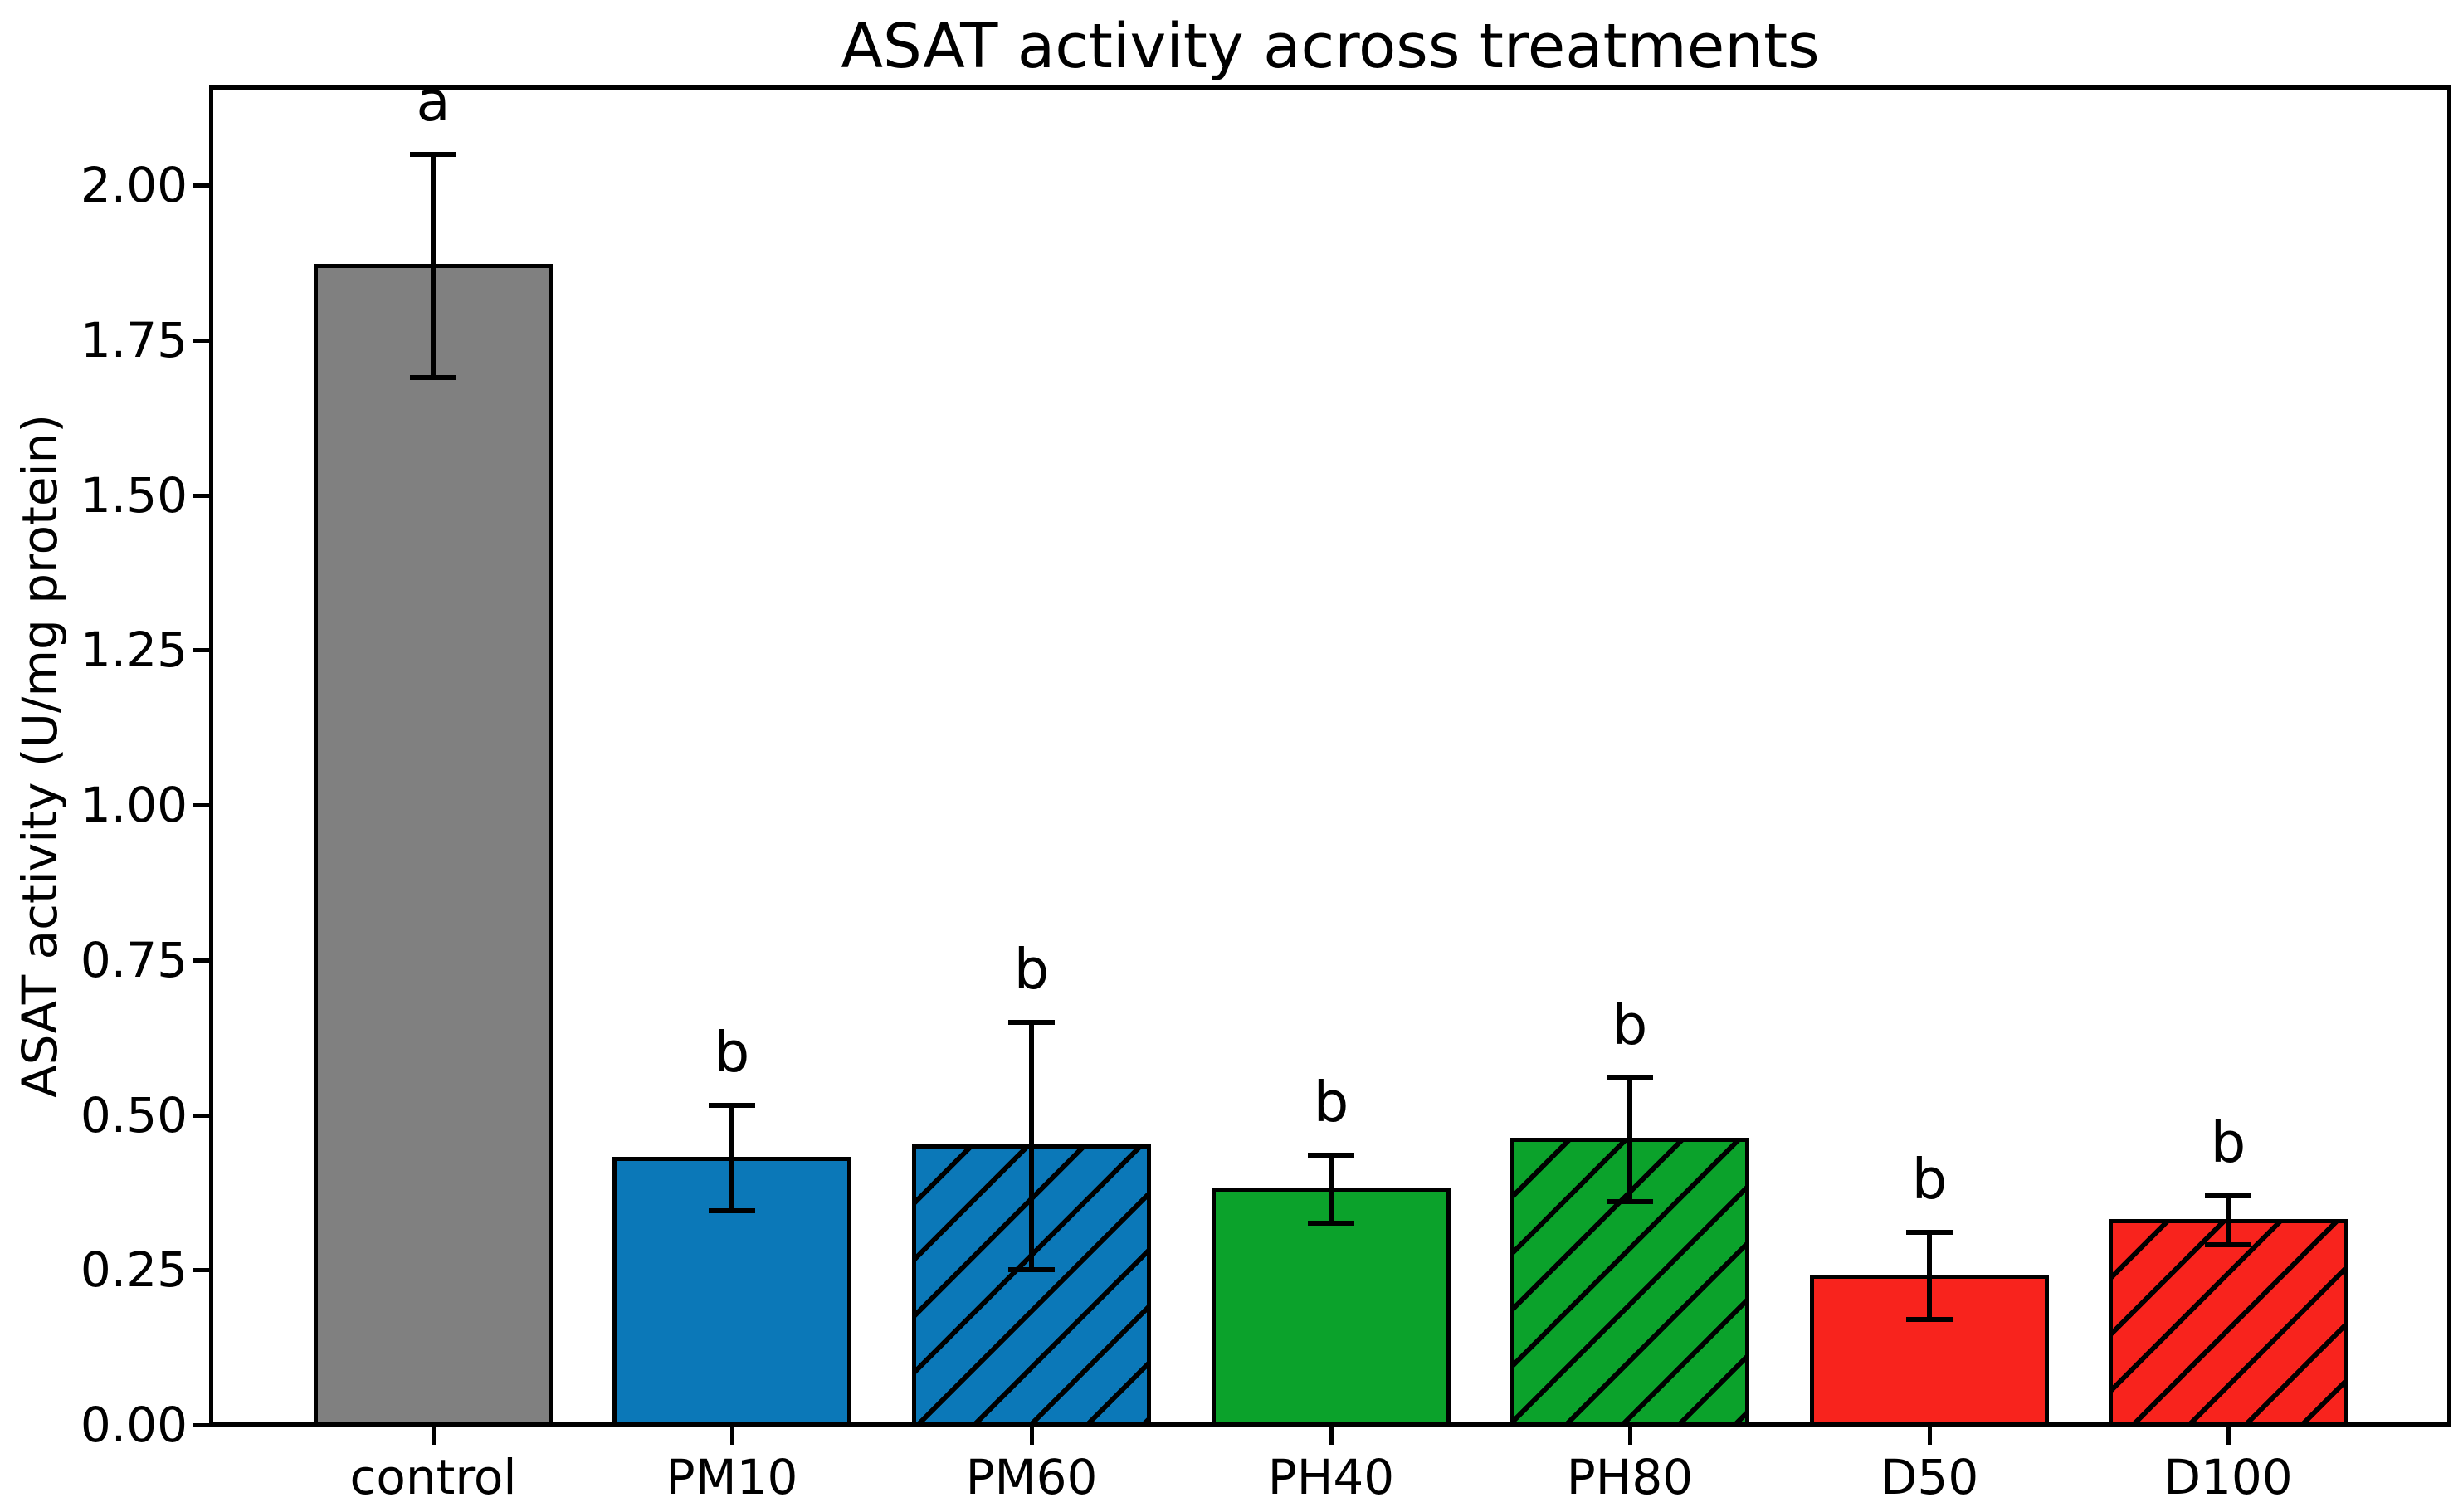 This screenshot has width=2463, height=1512. What do you see at coordinates (2228, 1436) in the screenshot?
I see `x-tick-d100` at bounding box center [2228, 1436].